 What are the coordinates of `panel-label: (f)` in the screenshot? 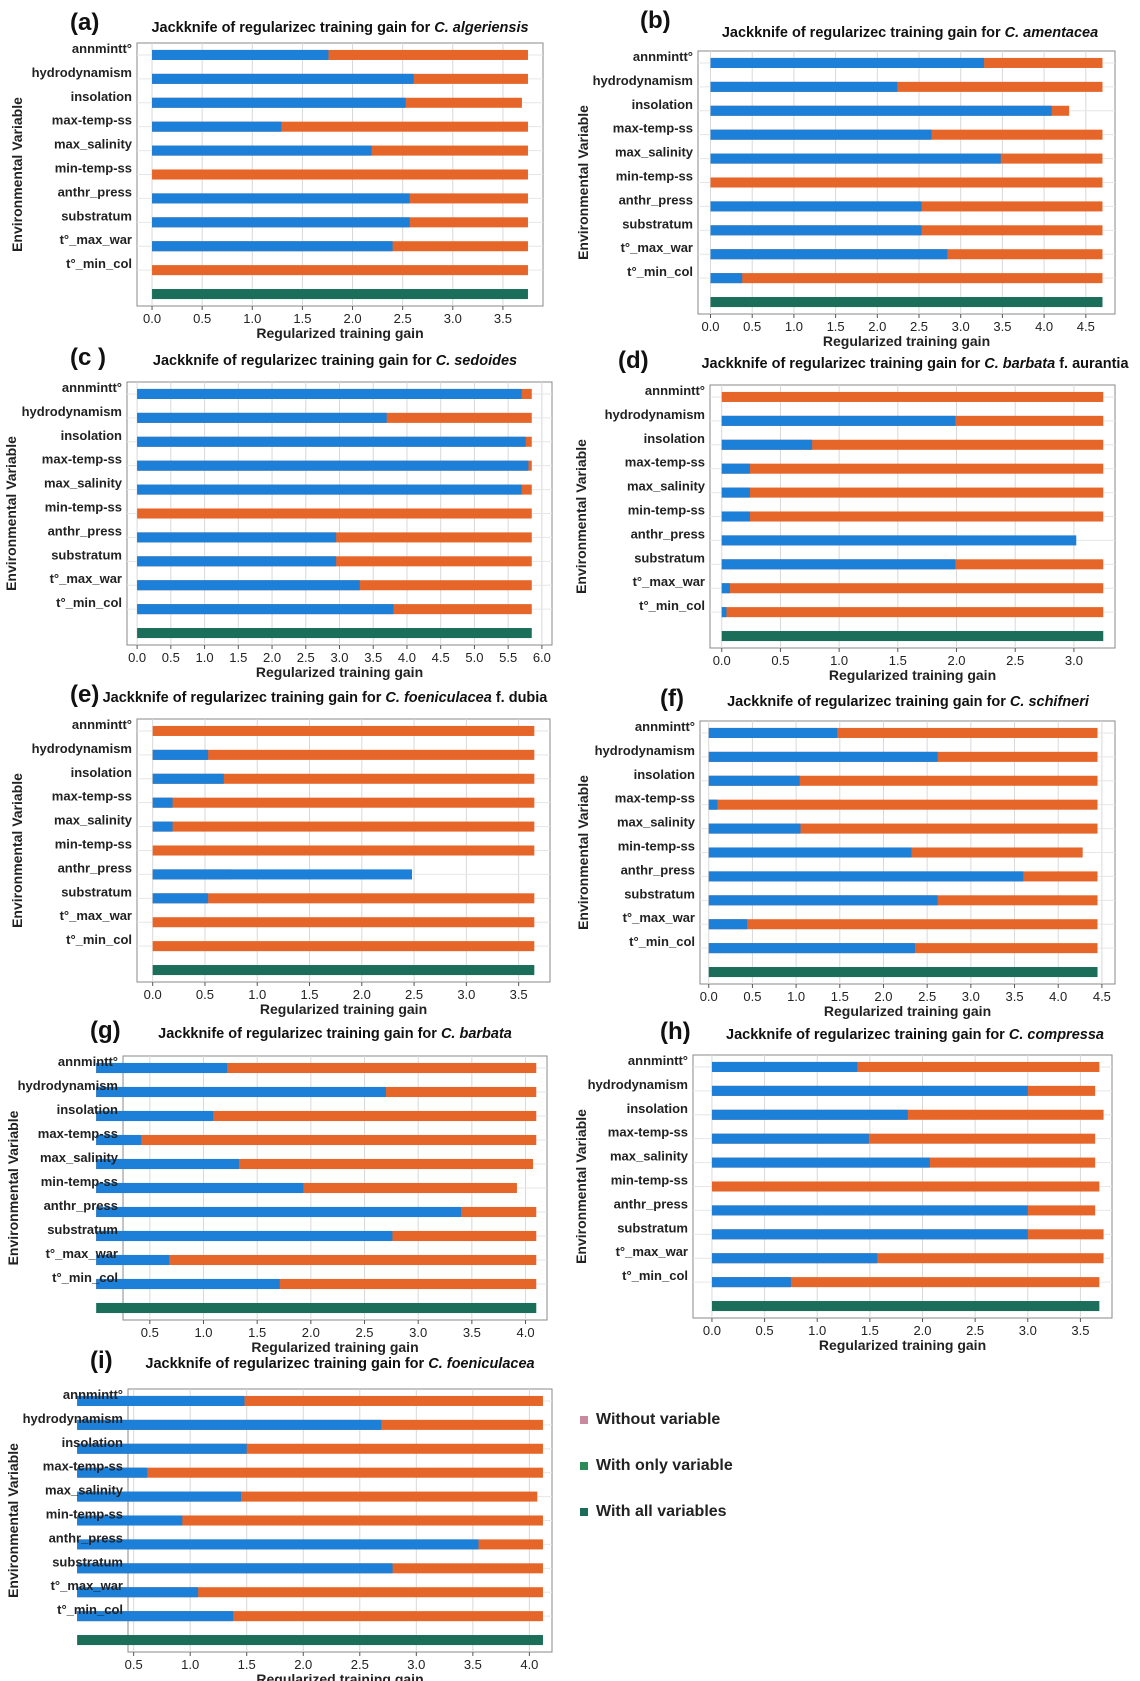 It's located at (672, 698).